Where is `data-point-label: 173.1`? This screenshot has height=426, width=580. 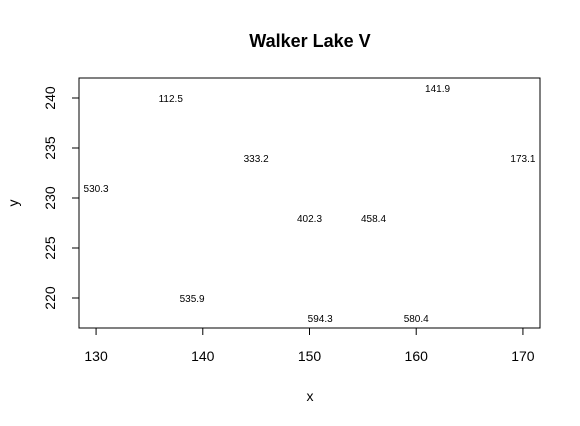
data-point-label: 173.1 is located at coordinates (522, 159).